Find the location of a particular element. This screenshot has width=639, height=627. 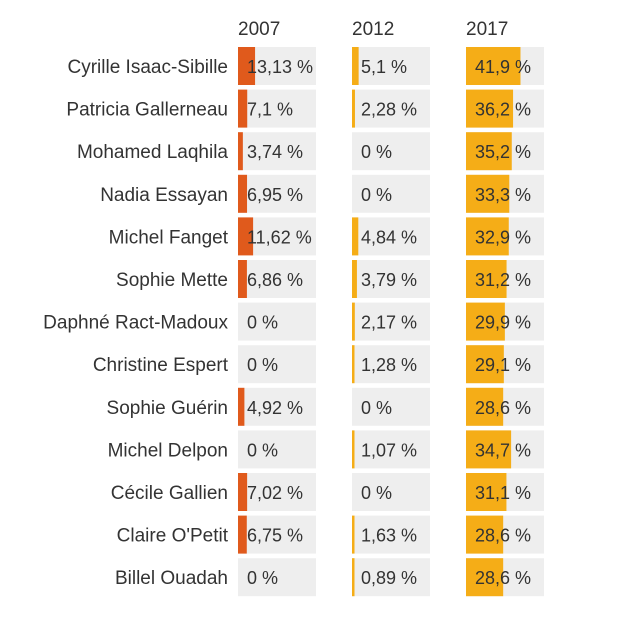

row-label: Claire O'Petit is located at coordinates (173, 536).